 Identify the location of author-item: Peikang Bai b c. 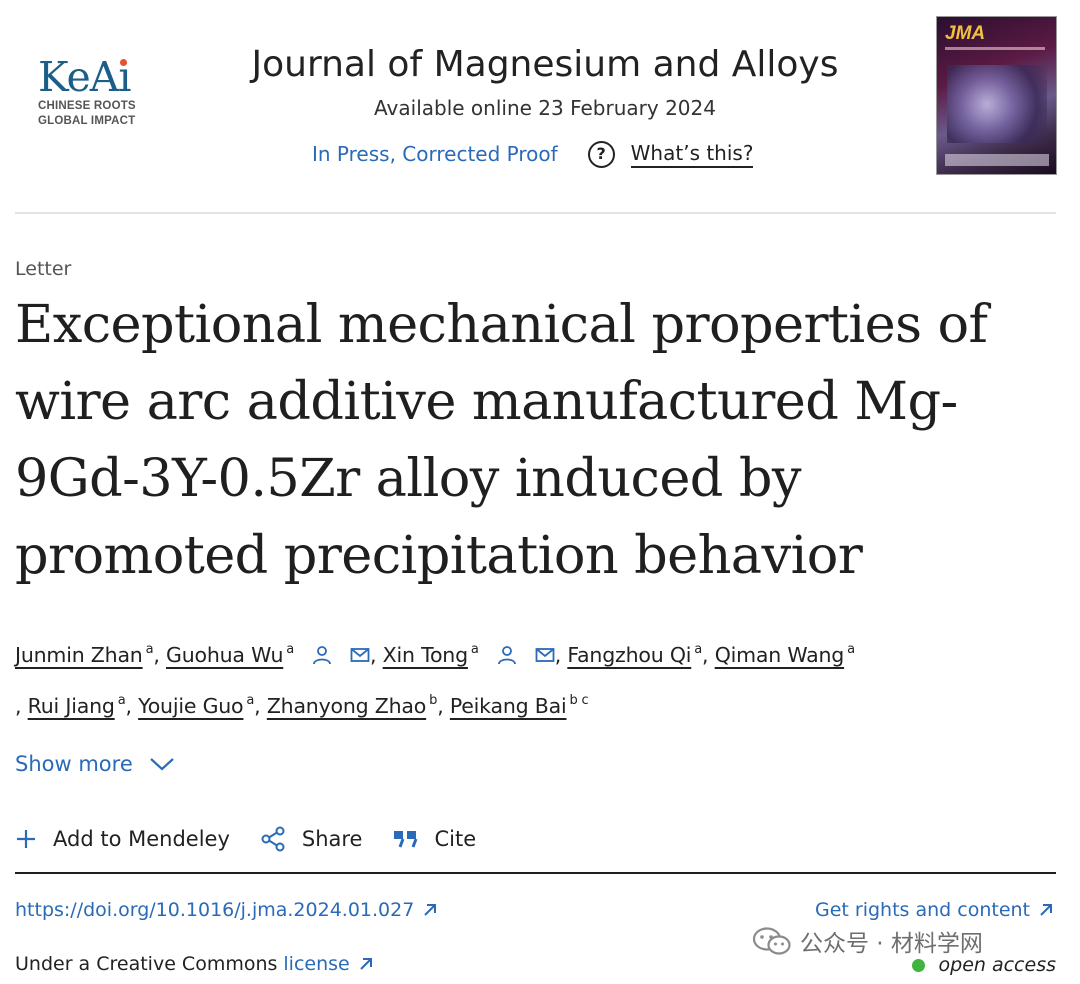
(519, 705).